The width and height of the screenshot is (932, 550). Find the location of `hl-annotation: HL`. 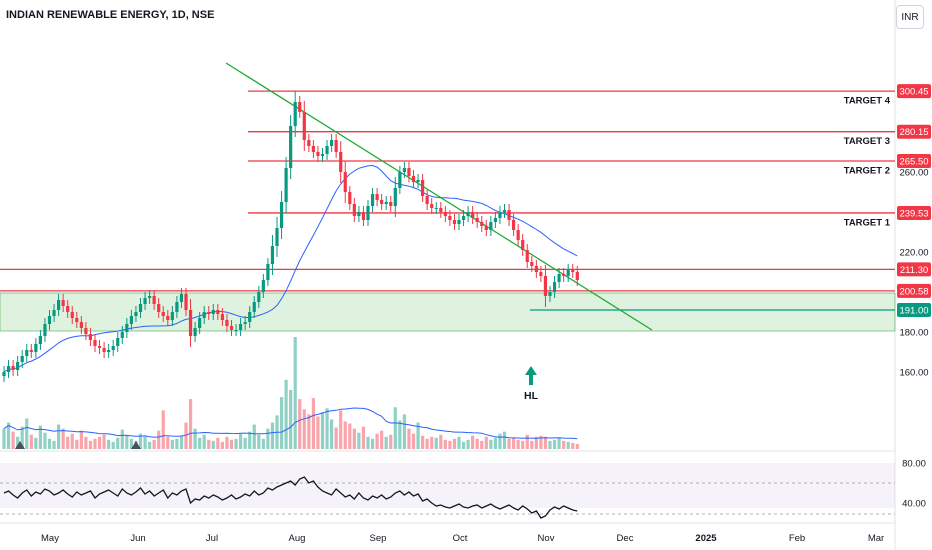

hl-annotation: HL is located at coordinates (531, 396).